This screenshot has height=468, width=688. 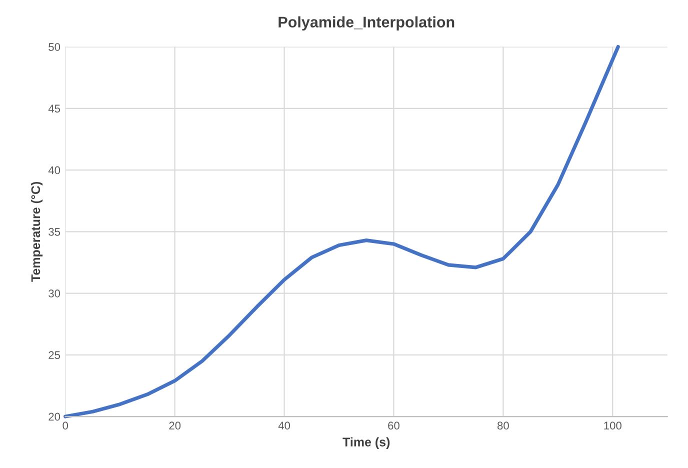 I want to click on x-tick-label: 100, so click(x=613, y=426).